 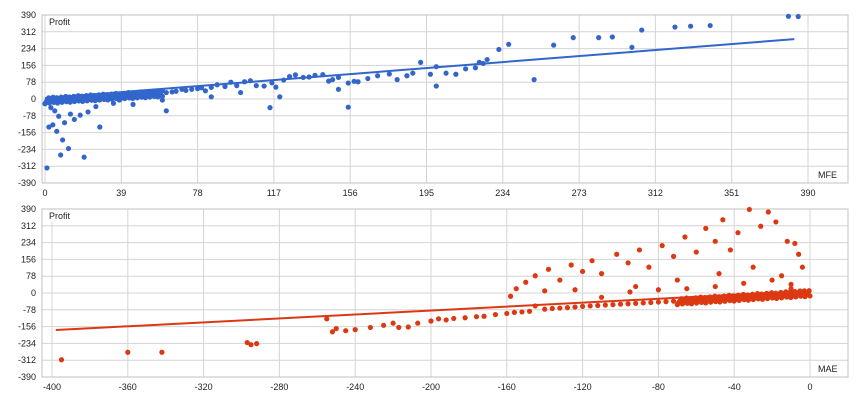 What do you see at coordinates (583, 387) in the screenshot?
I see `mae-x-tick-label: -120` at bounding box center [583, 387].